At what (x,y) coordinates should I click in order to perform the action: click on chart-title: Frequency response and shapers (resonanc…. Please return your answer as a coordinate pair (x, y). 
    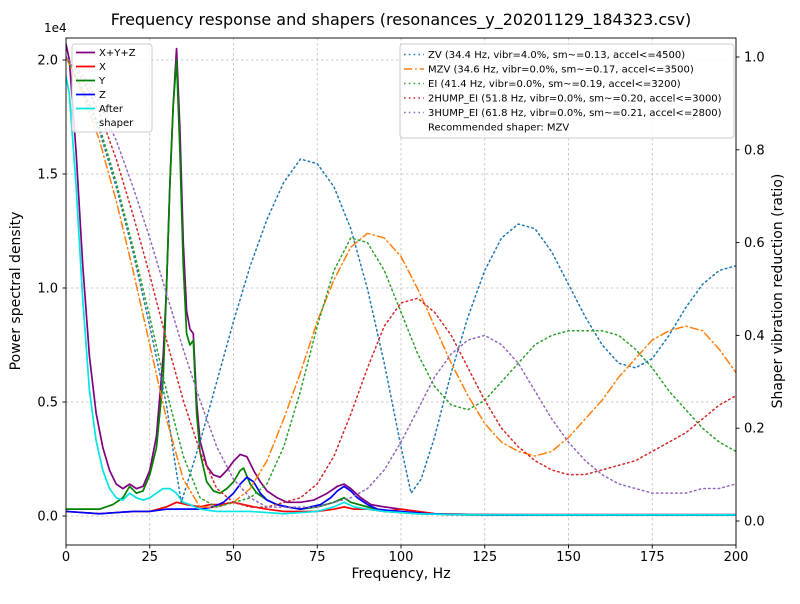
    Looking at the image, I should click on (401, 20).